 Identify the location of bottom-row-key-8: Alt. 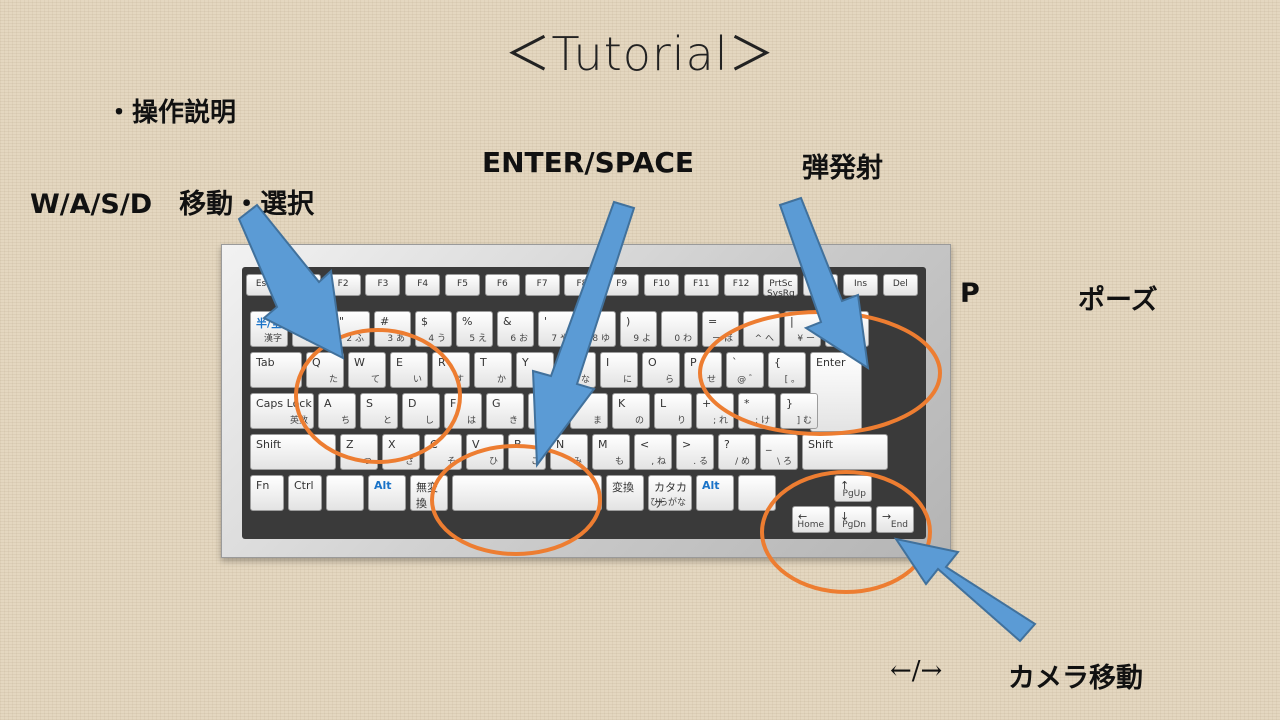
(715, 493).